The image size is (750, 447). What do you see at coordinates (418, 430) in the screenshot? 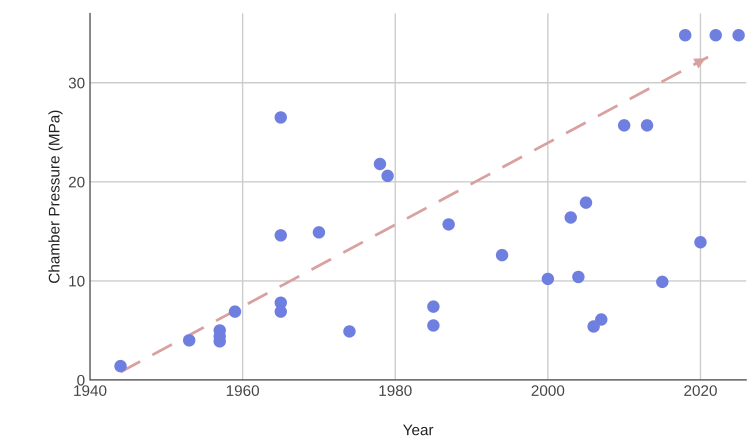
I see `x-axis-title: Year` at bounding box center [418, 430].